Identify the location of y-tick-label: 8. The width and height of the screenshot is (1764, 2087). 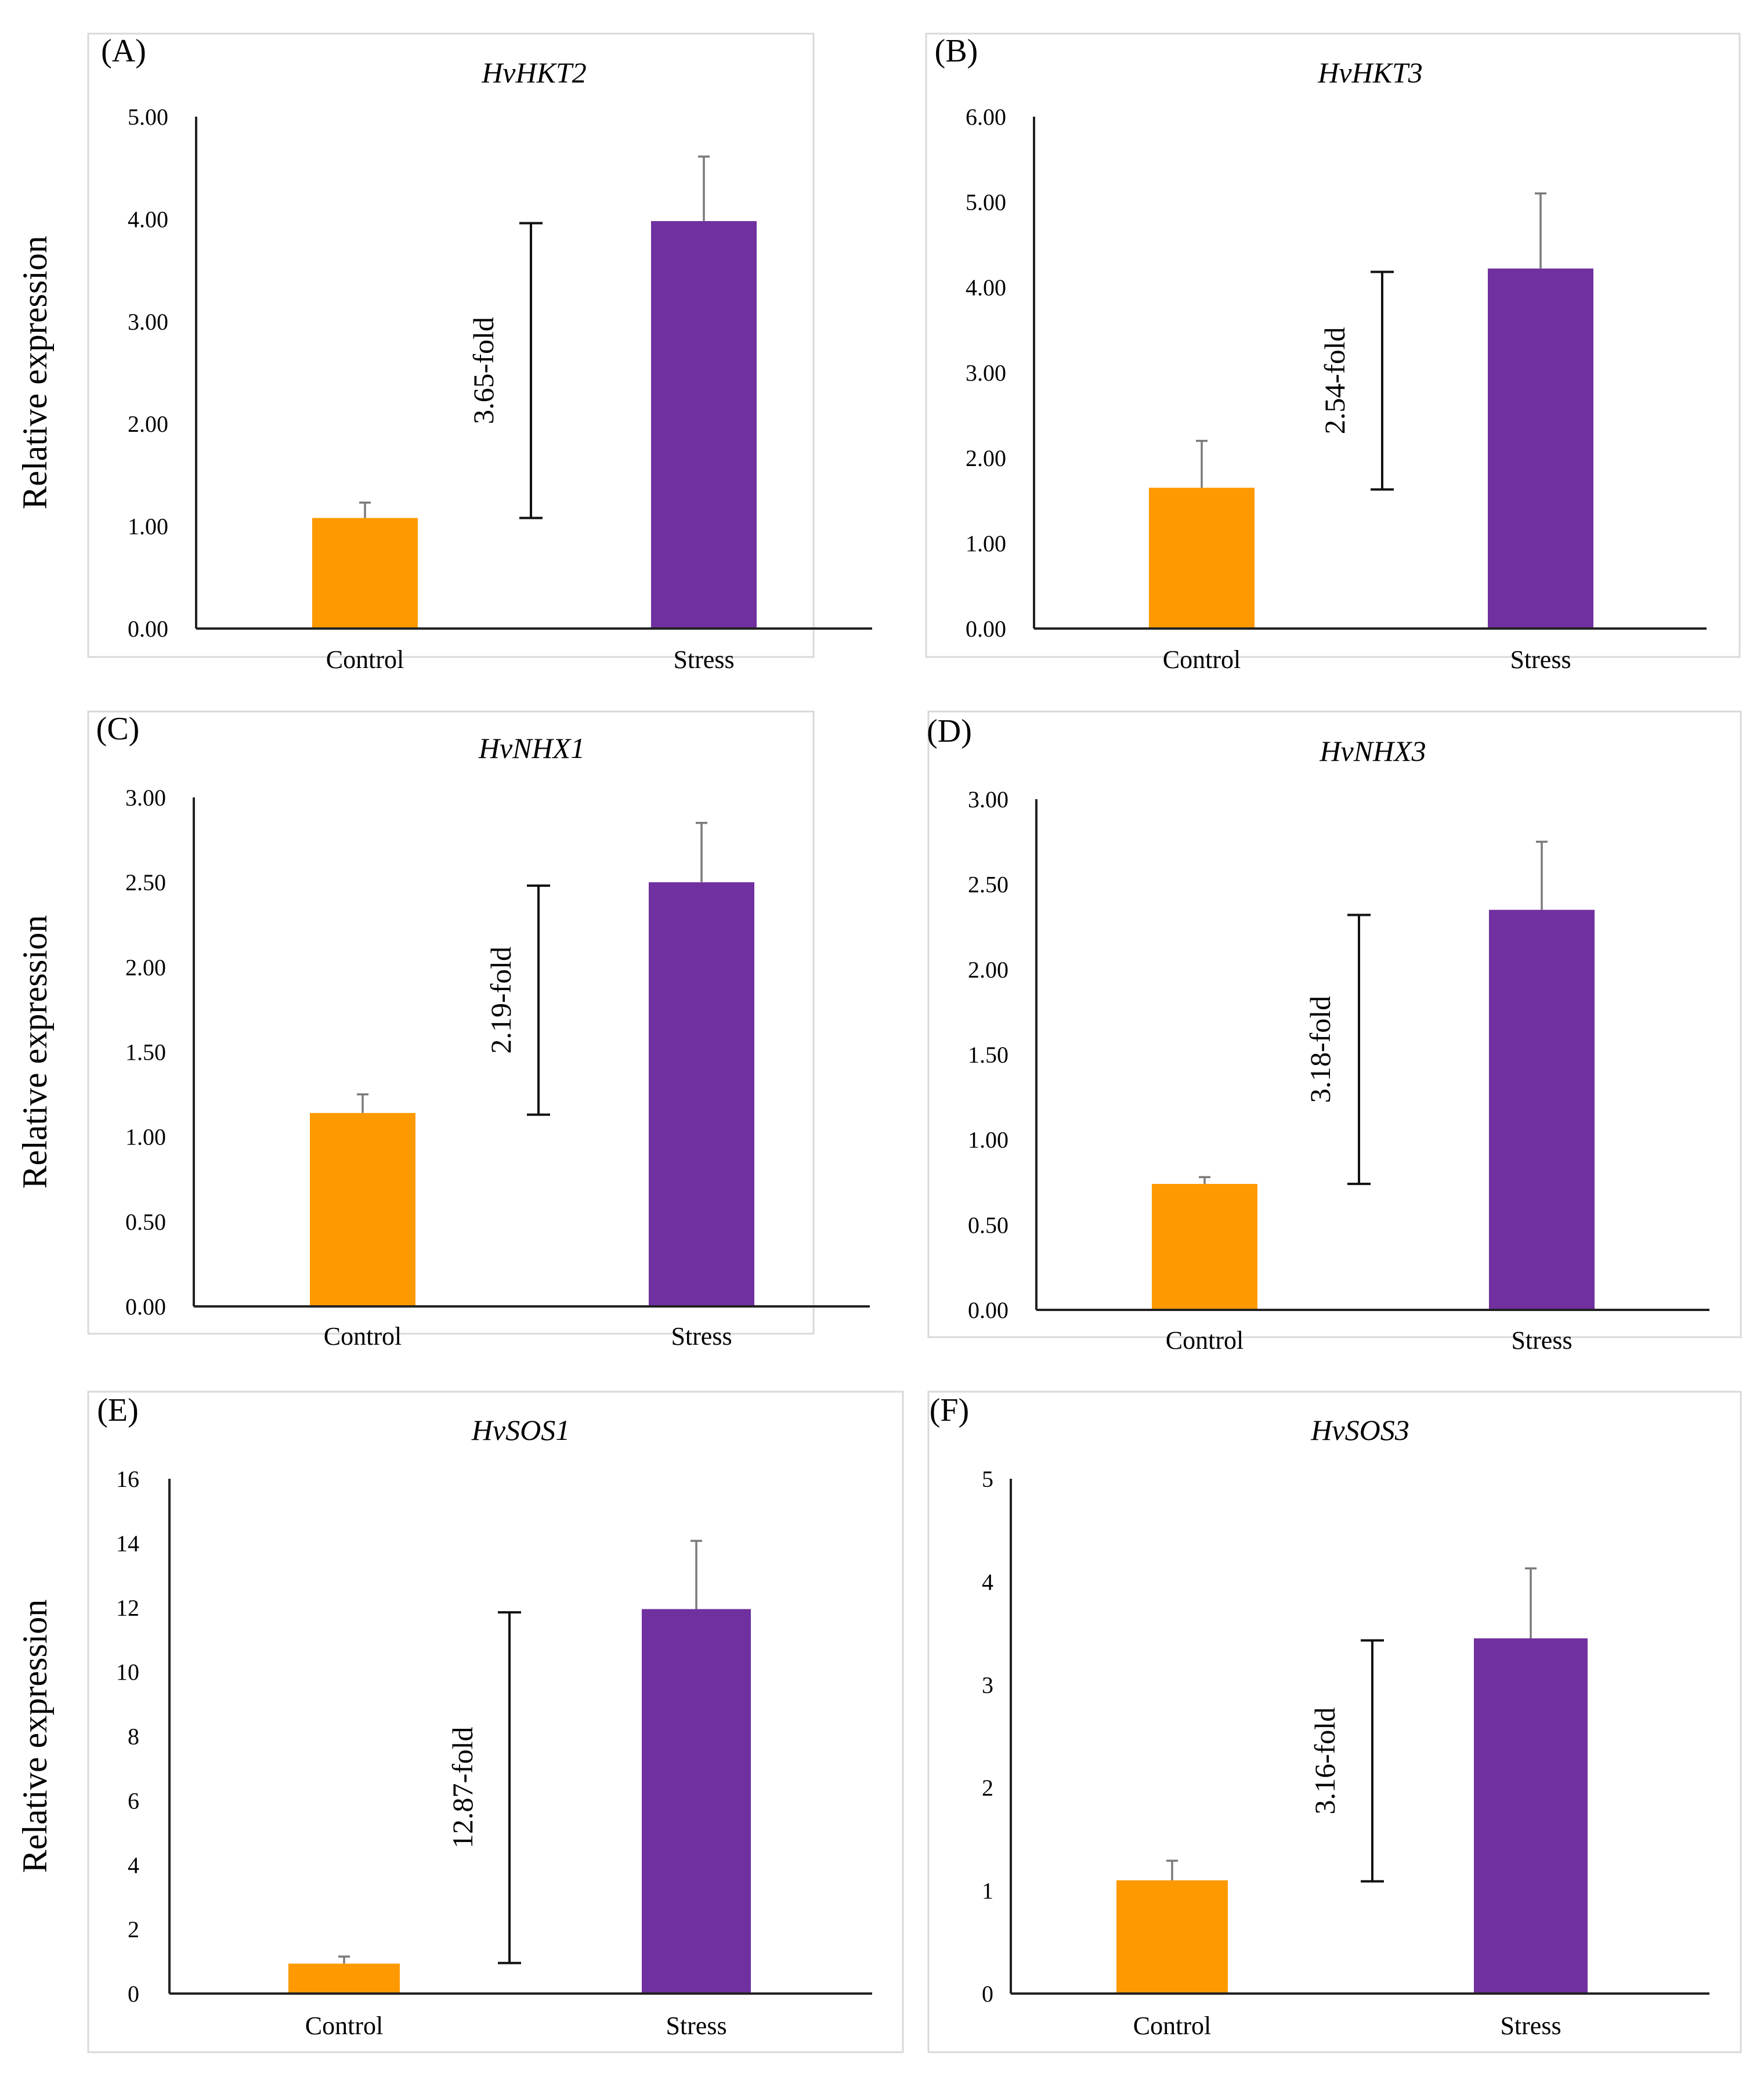
(133, 1737).